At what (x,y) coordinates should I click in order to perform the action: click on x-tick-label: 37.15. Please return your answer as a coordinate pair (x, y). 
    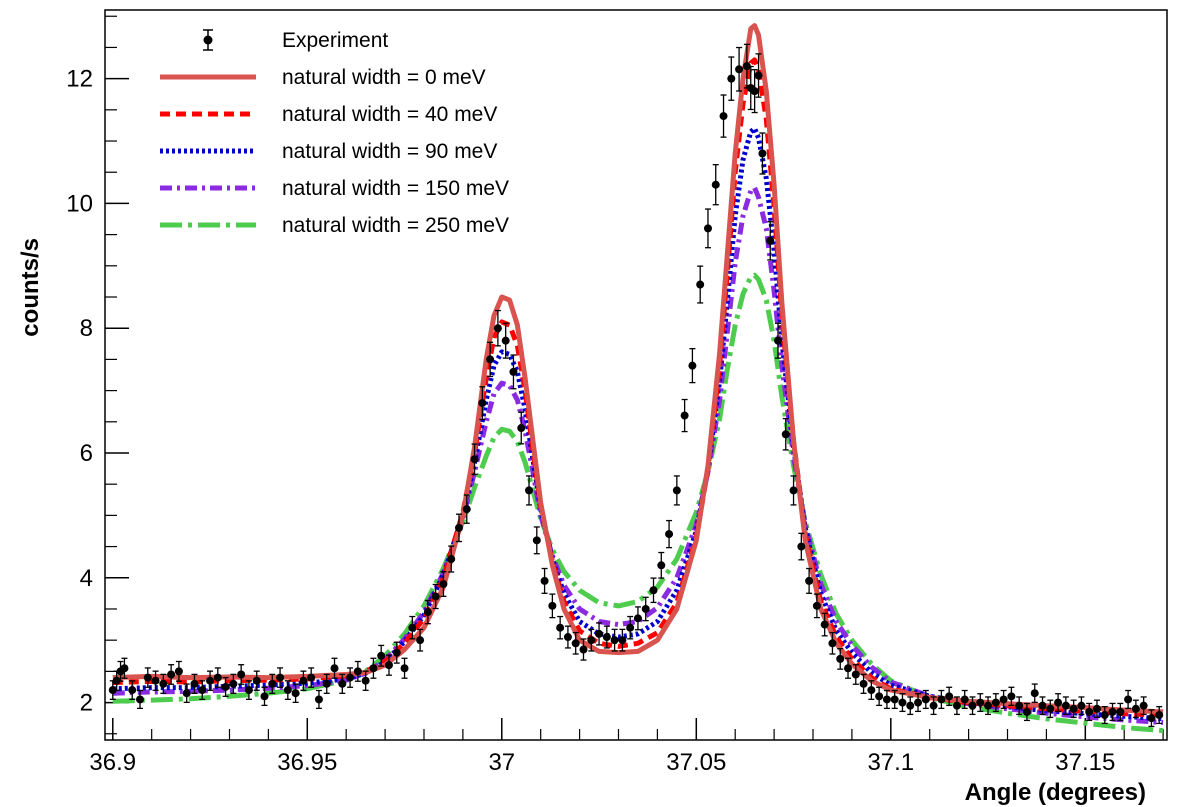
    Looking at the image, I should click on (1085, 762).